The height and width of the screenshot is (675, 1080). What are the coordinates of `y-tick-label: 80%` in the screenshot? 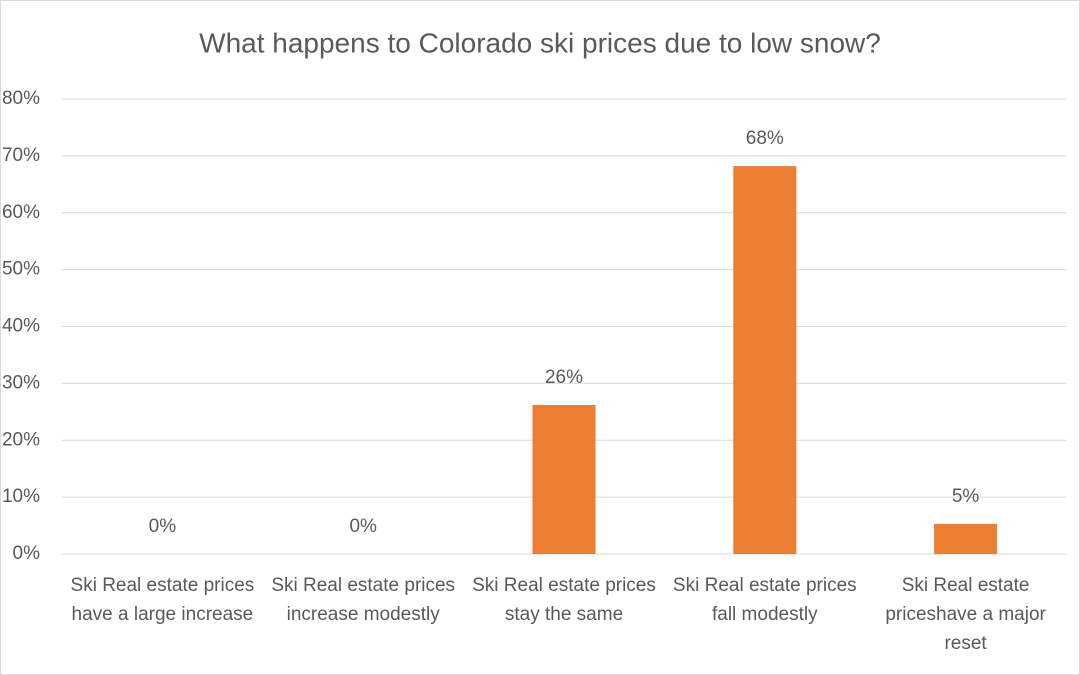 It's located at (21, 98).